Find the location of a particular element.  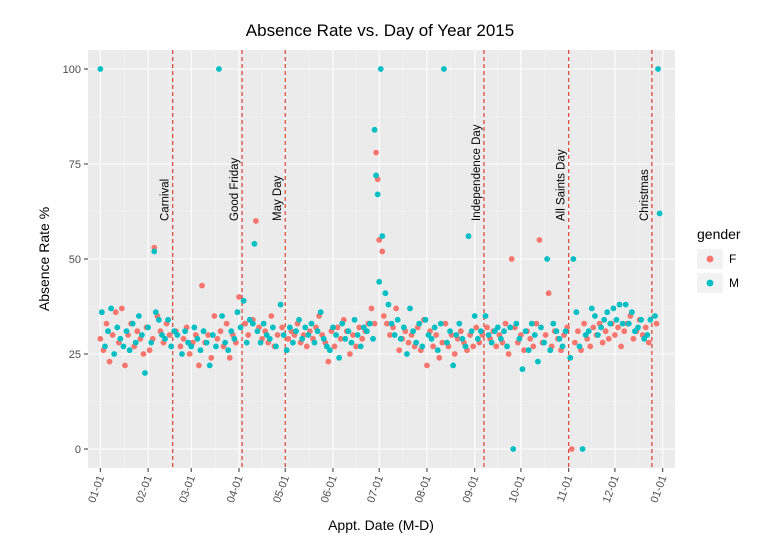

x-tick-label: 06-01 is located at coordinates (329, 489).